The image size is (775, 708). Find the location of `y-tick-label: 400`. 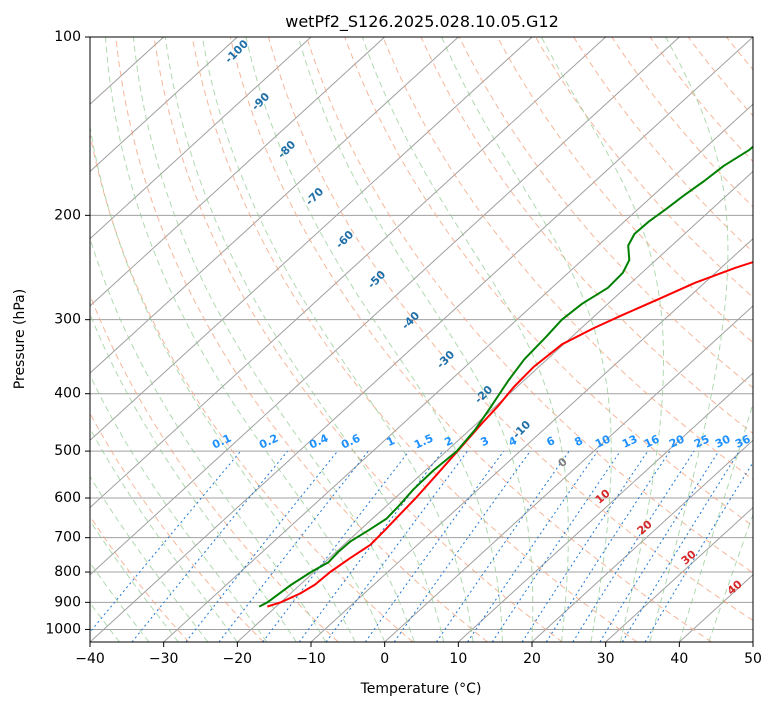

y-tick-label: 400 is located at coordinates (67, 394).